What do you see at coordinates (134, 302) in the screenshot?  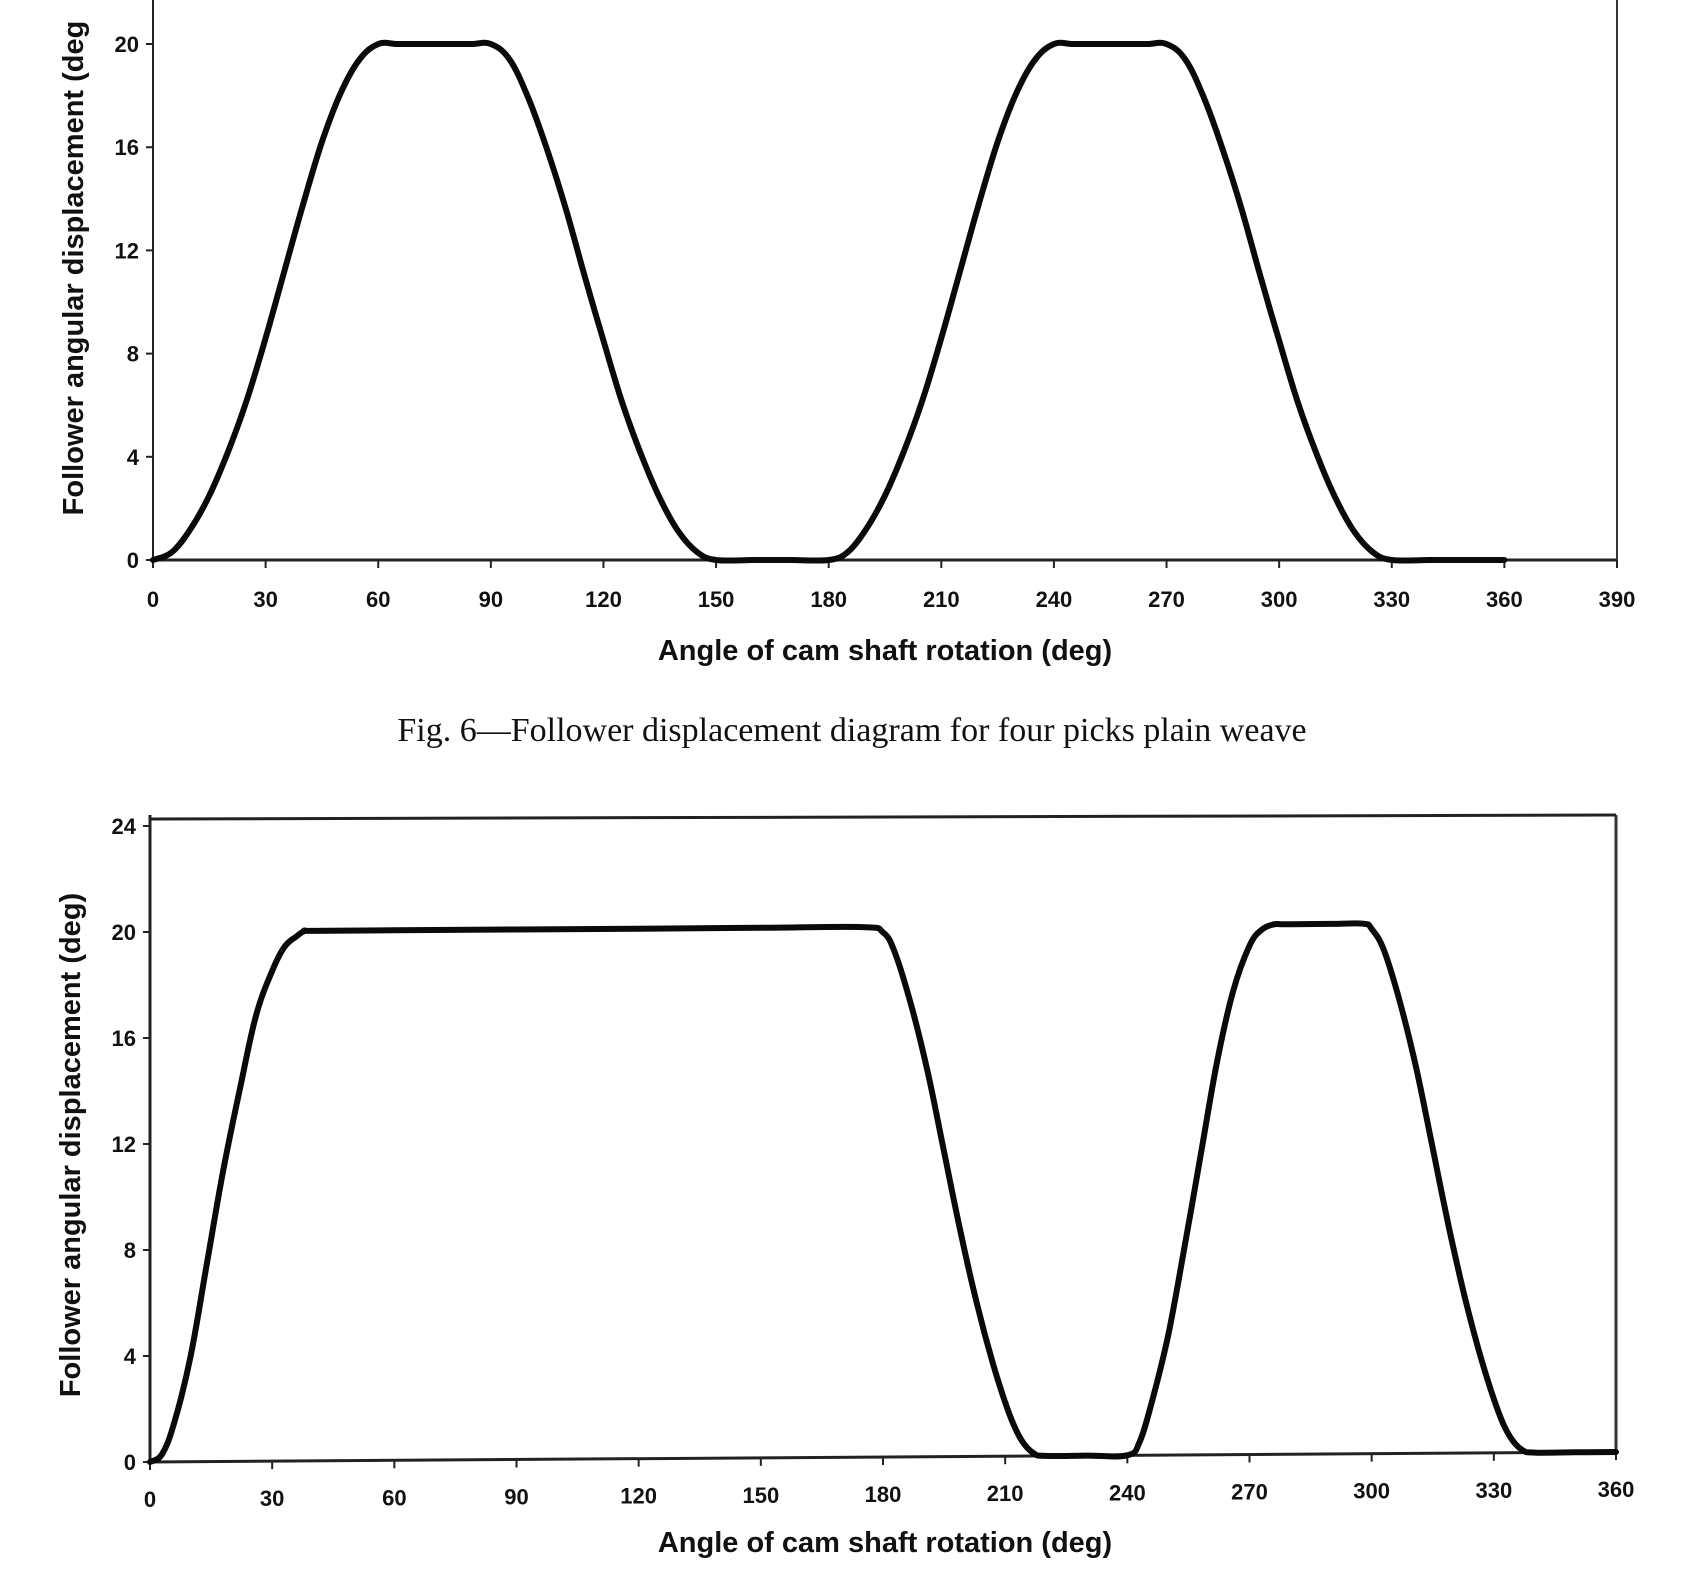 I see `top-y-axis-ticks: 0 4 8 12 16 20` at bounding box center [134, 302].